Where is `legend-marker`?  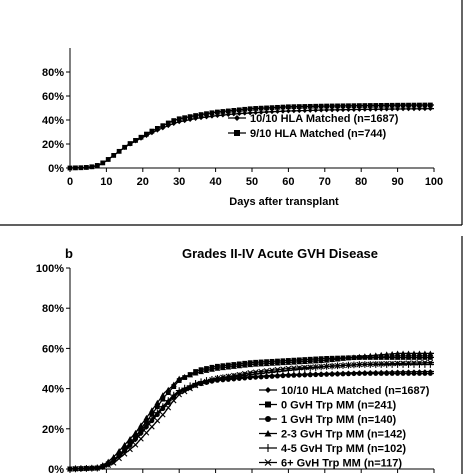 legend-marker is located at coordinates (268, 448).